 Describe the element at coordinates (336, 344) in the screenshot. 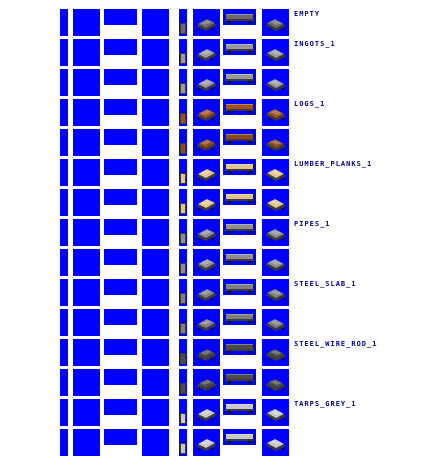

I see `sprite-label: STEEL_WIRE_ROD_1` at that location.